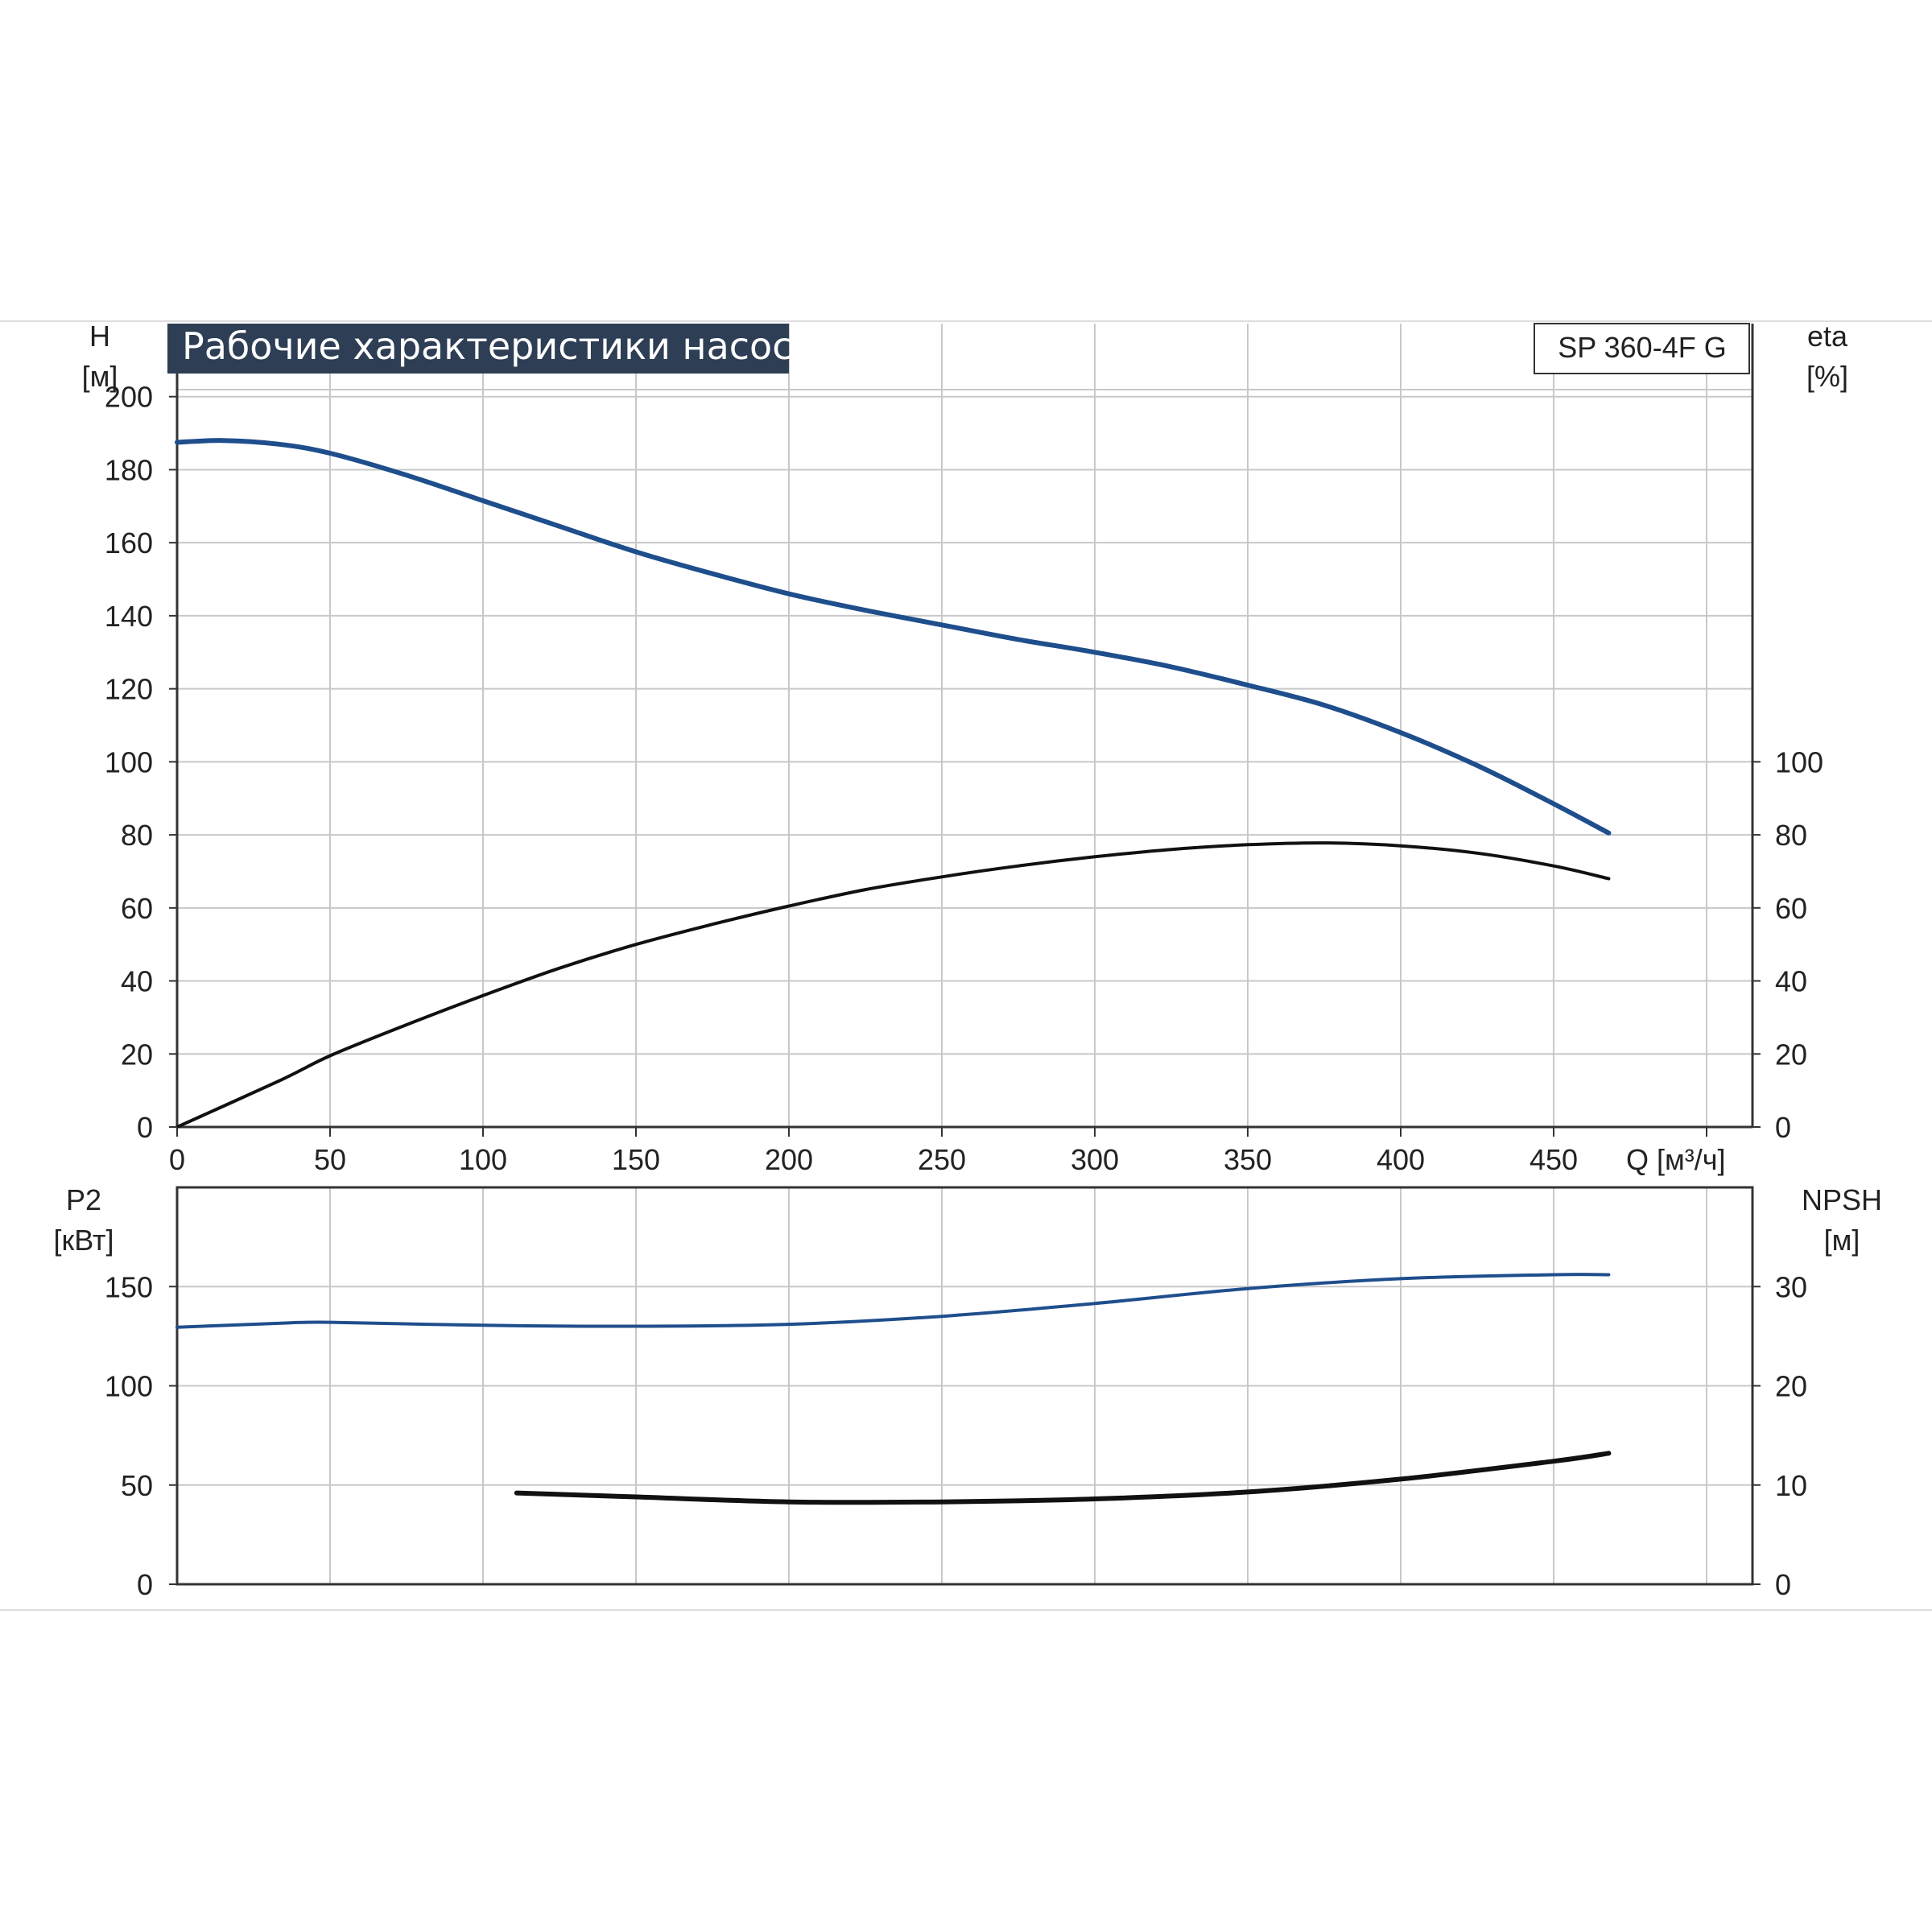 The height and width of the screenshot is (1932, 1932). Describe the element at coordinates (177, 1159) in the screenshot. I see `x-tick-label: 0` at that location.